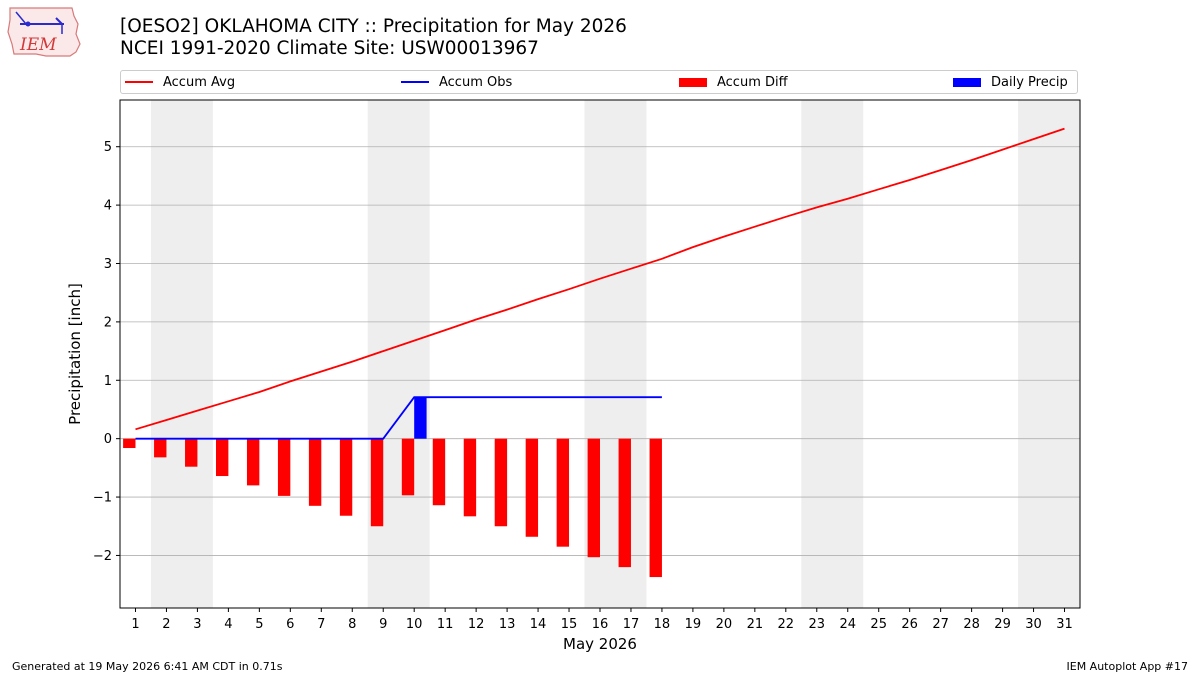 Image resolution: width=1200 pixels, height=675 pixels. I want to click on x-tick-label: 12, so click(476, 624).